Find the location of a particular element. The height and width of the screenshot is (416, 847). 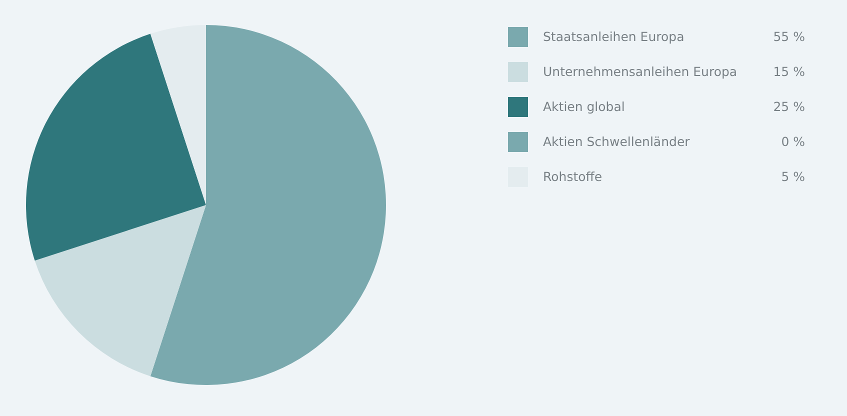

legend-label: Aktien global is located at coordinates (584, 106).